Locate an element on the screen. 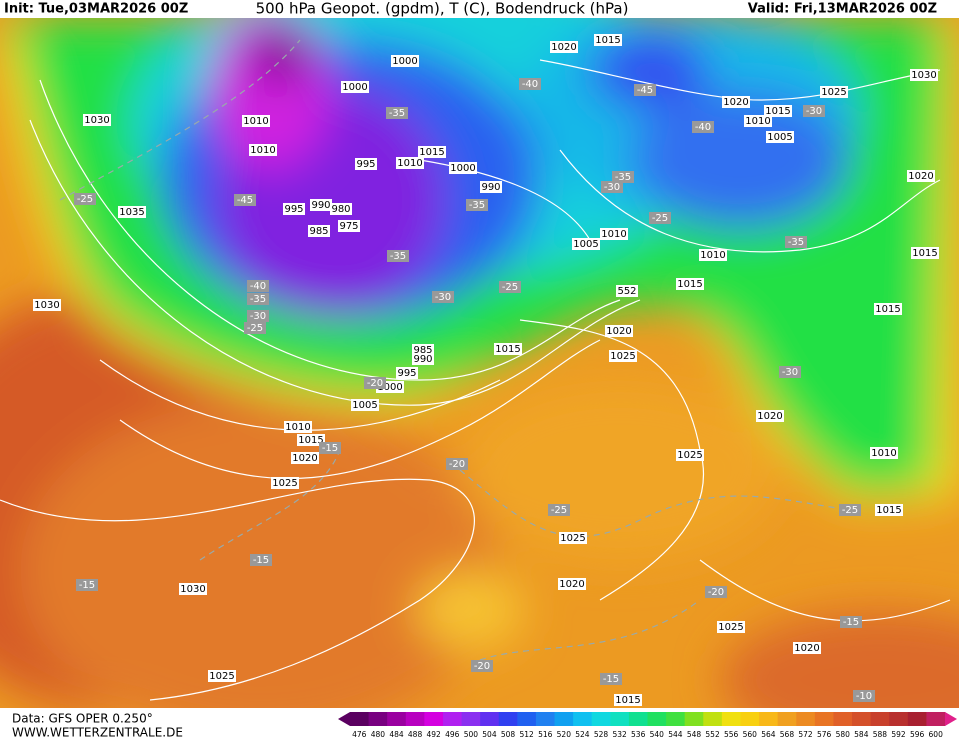 The width and height of the screenshot is (959, 741). colorbar-label: 500 is located at coordinates (471, 734).